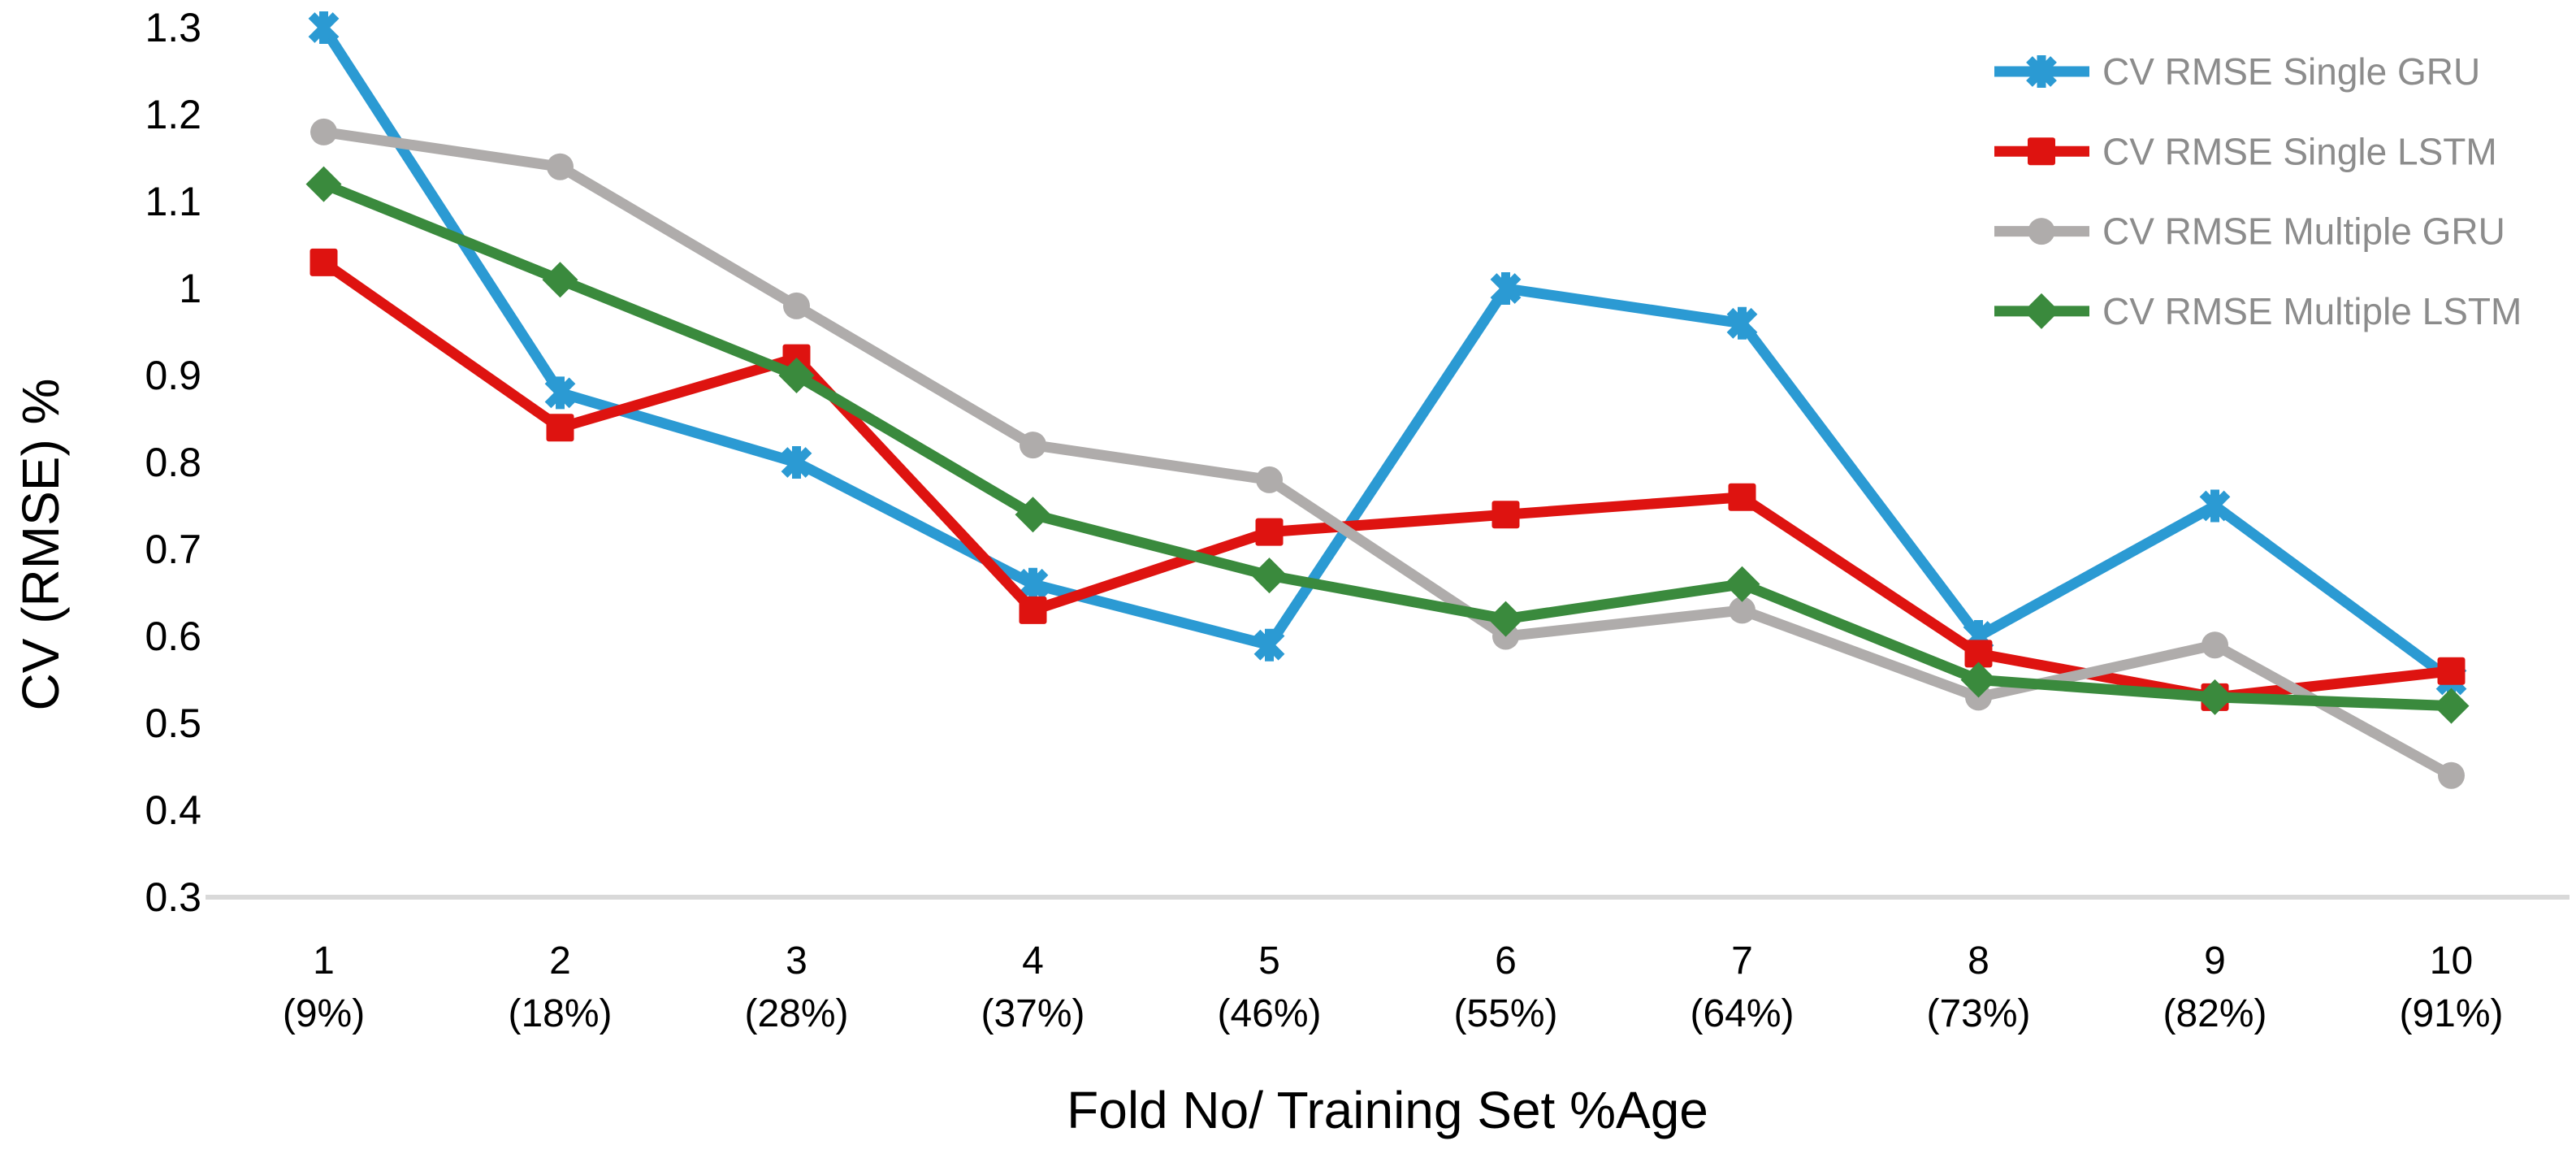 This screenshot has height=1154, width=2576. What do you see at coordinates (173, 375) in the screenshot?
I see `y-tick-label: 0.9` at bounding box center [173, 375].